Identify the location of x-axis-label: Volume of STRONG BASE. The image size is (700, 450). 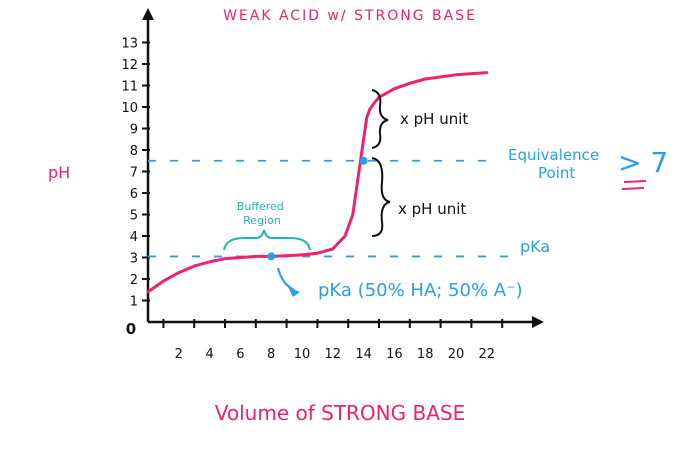
(340, 413).